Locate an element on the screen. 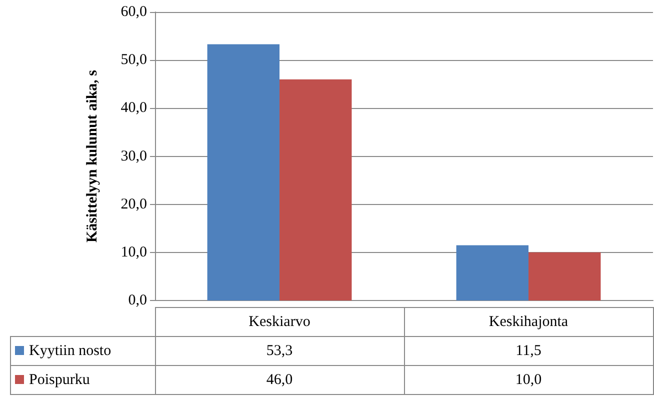 The image size is (654, 401). y-axis-title: Käsittelyyn kulunut aika, s is located at coordinates (92, 156).